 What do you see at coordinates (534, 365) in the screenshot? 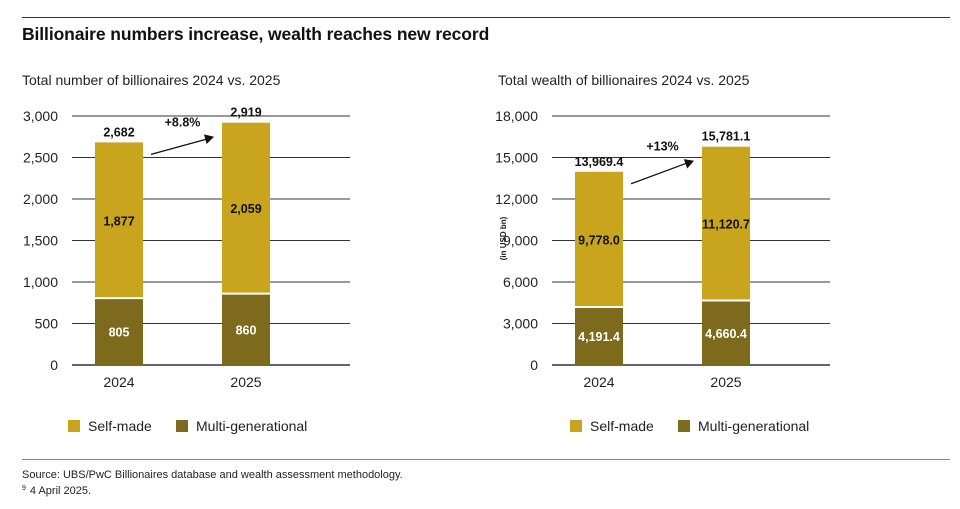
I see `wealth-ytick-label: 0` at bounding box center [534, 365].